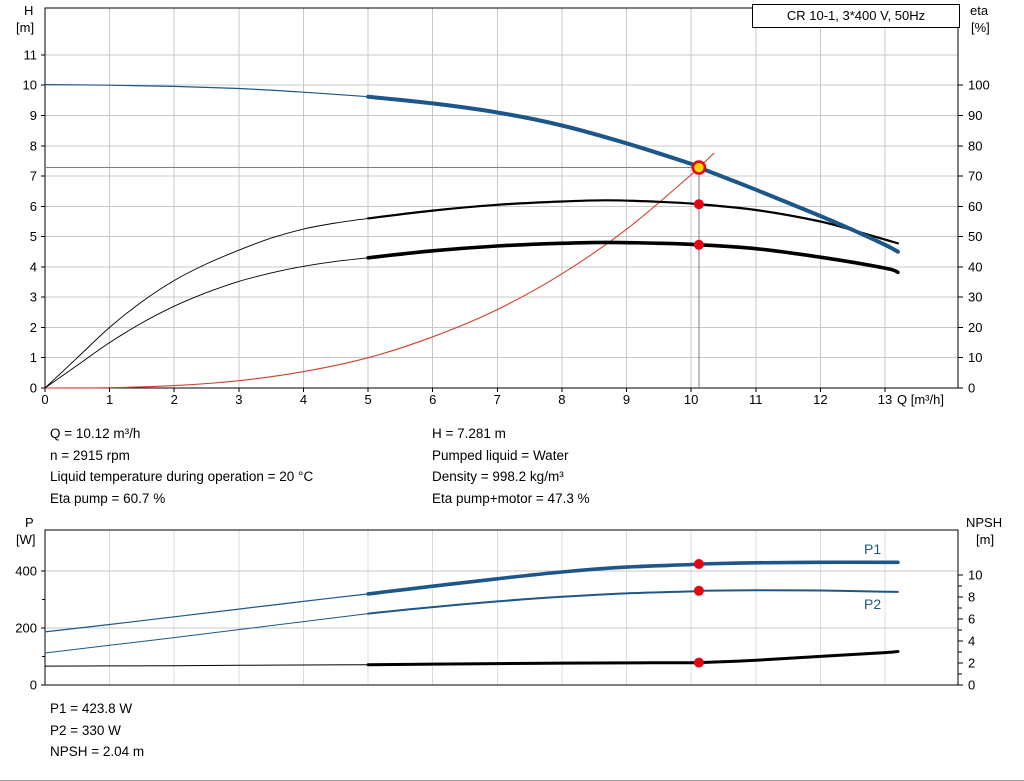 The image size is (1024, 781). I want to click on h-tick-label: 0, so click(33, 388).